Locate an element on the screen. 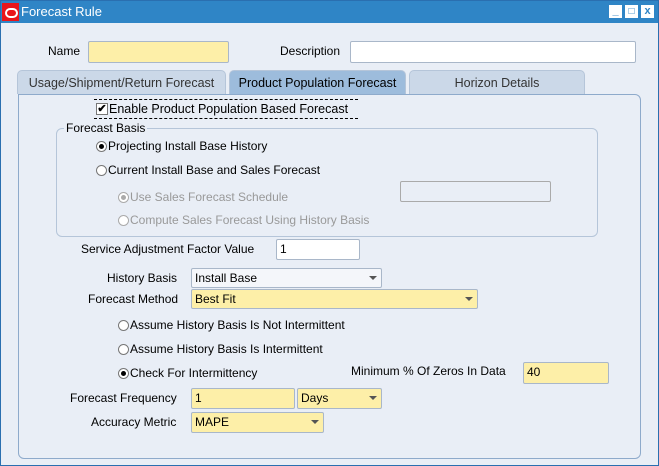 The width and height of the screenshot is (659, 466). tab-product-population: Product Population Forecast is located at coordinates (317, 82).